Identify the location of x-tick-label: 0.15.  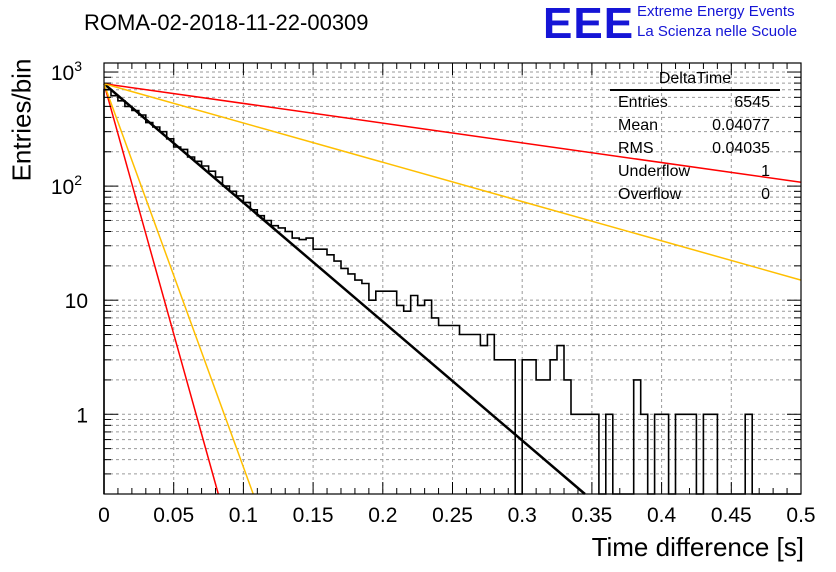
(313, 515).